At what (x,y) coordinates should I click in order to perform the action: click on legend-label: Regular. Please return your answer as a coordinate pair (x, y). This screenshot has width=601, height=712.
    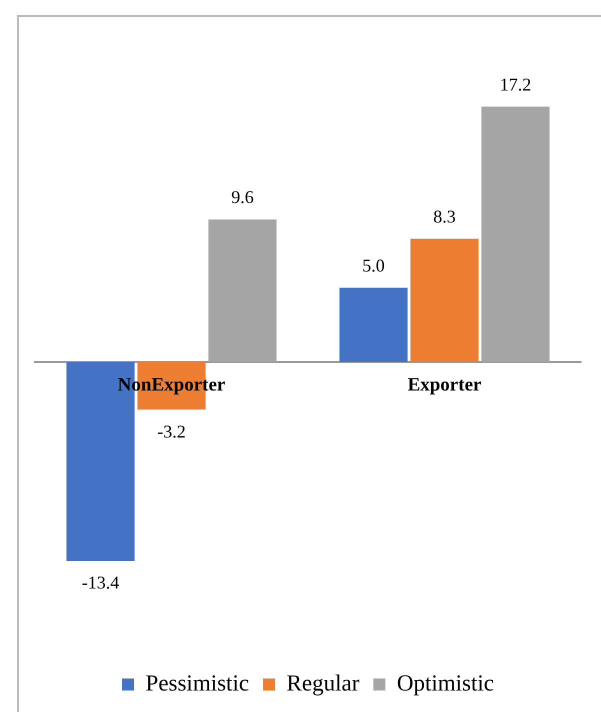
    Looking at the image, I should click on (323, 683).